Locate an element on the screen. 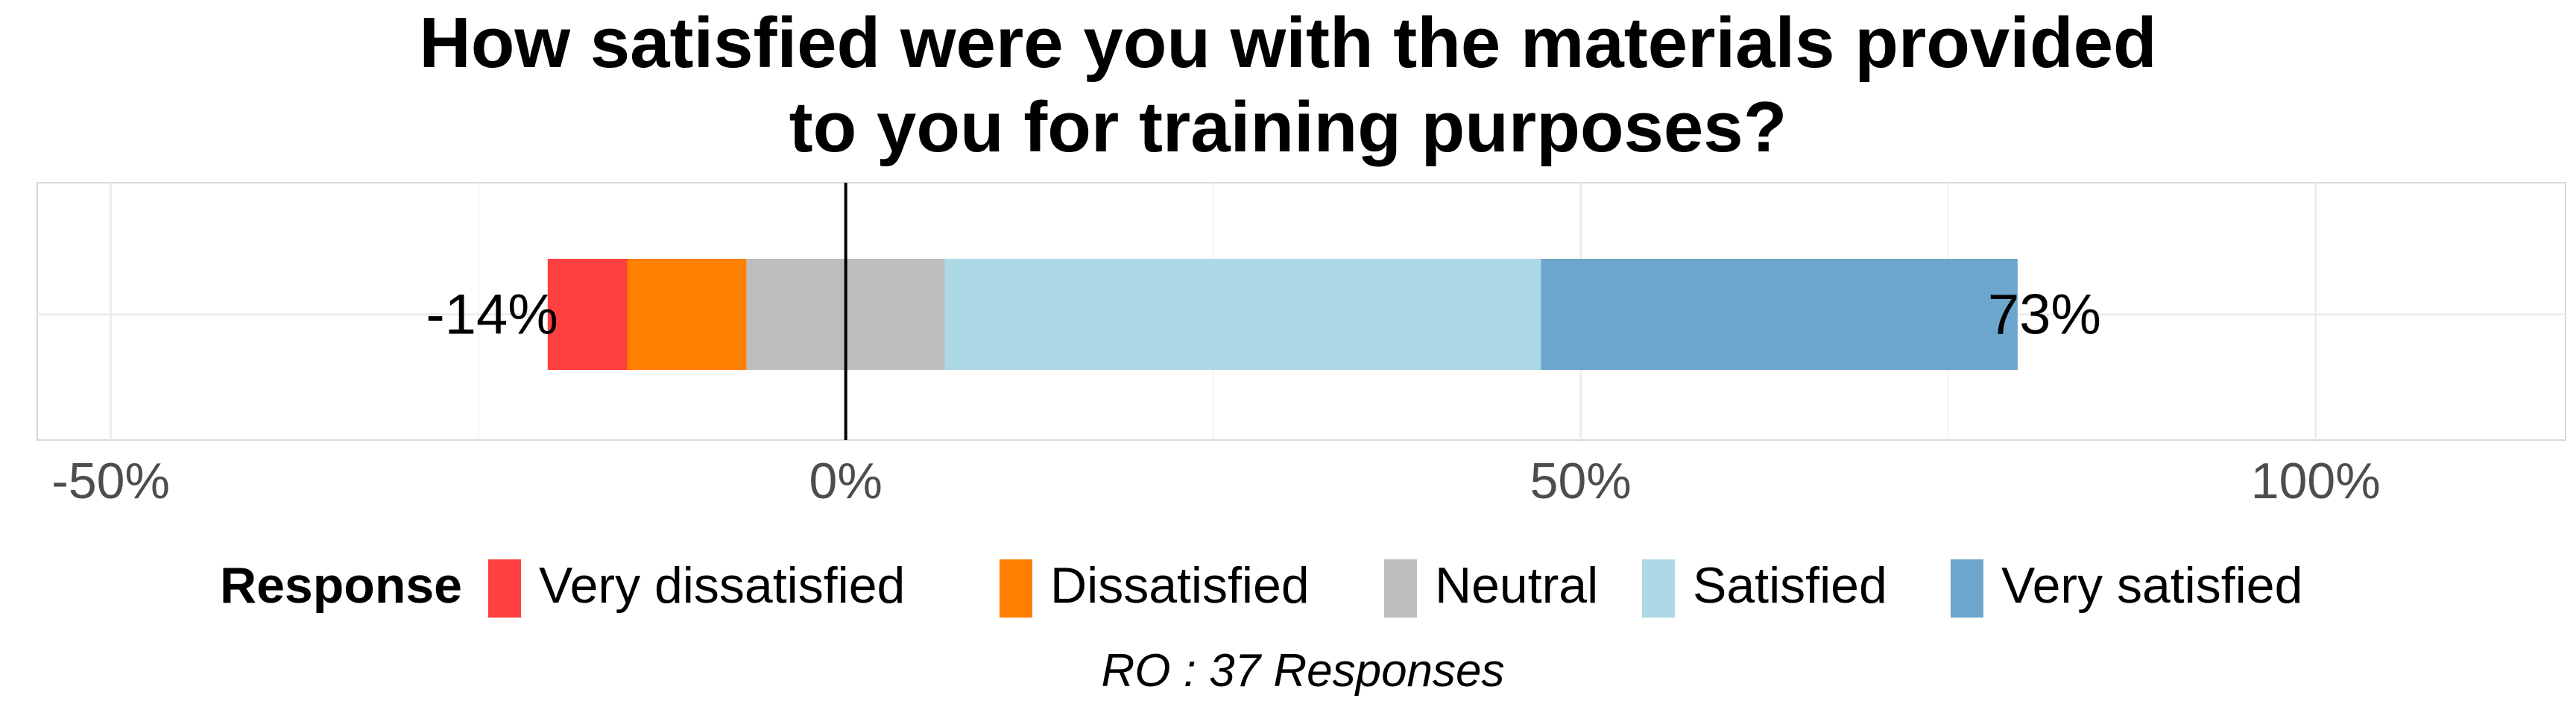 The image size is (2576, 716). legend-title: Response is located at coordinates (341, 585).